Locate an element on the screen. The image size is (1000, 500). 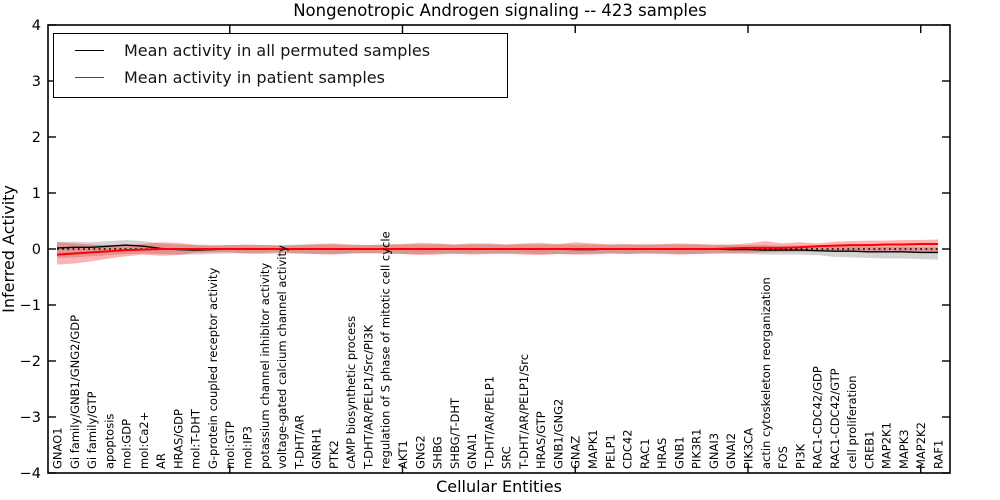
x-tick-label: T-DHT/AR is located at coordinates (299, 442).